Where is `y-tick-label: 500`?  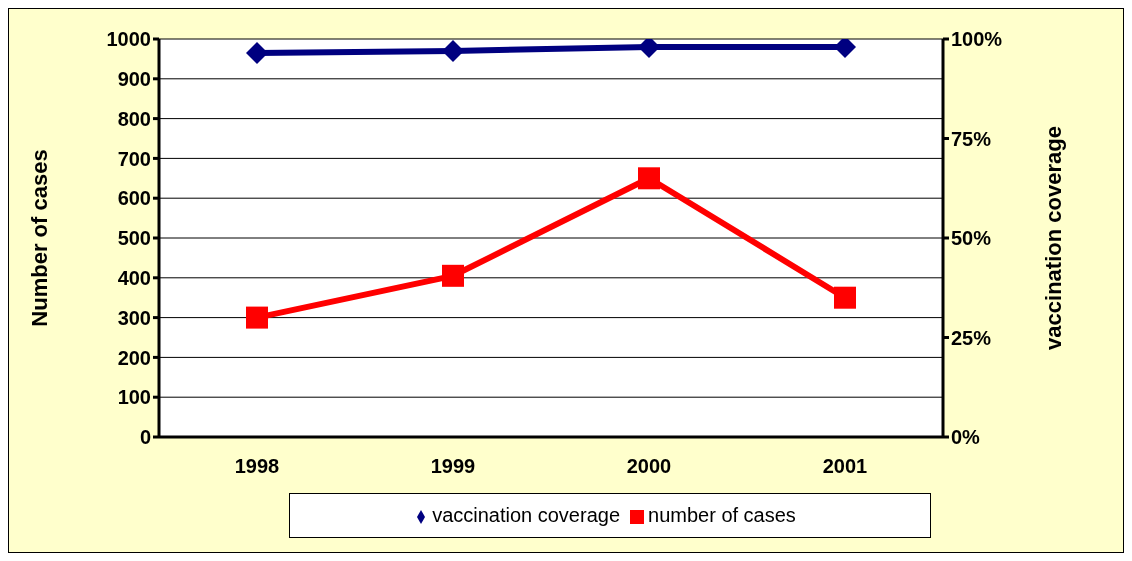 y-tick-label: 500 is located at coordinates (134, 238).